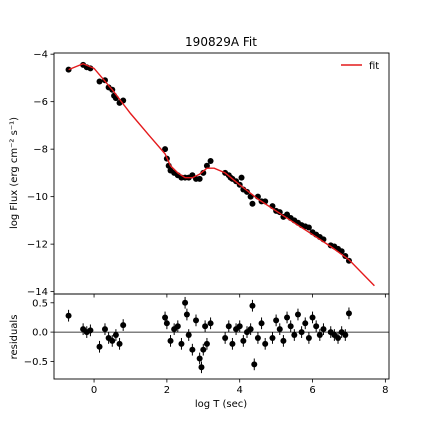  I want to click on residuals-y-axis-label: residuals, so click(14, 337).